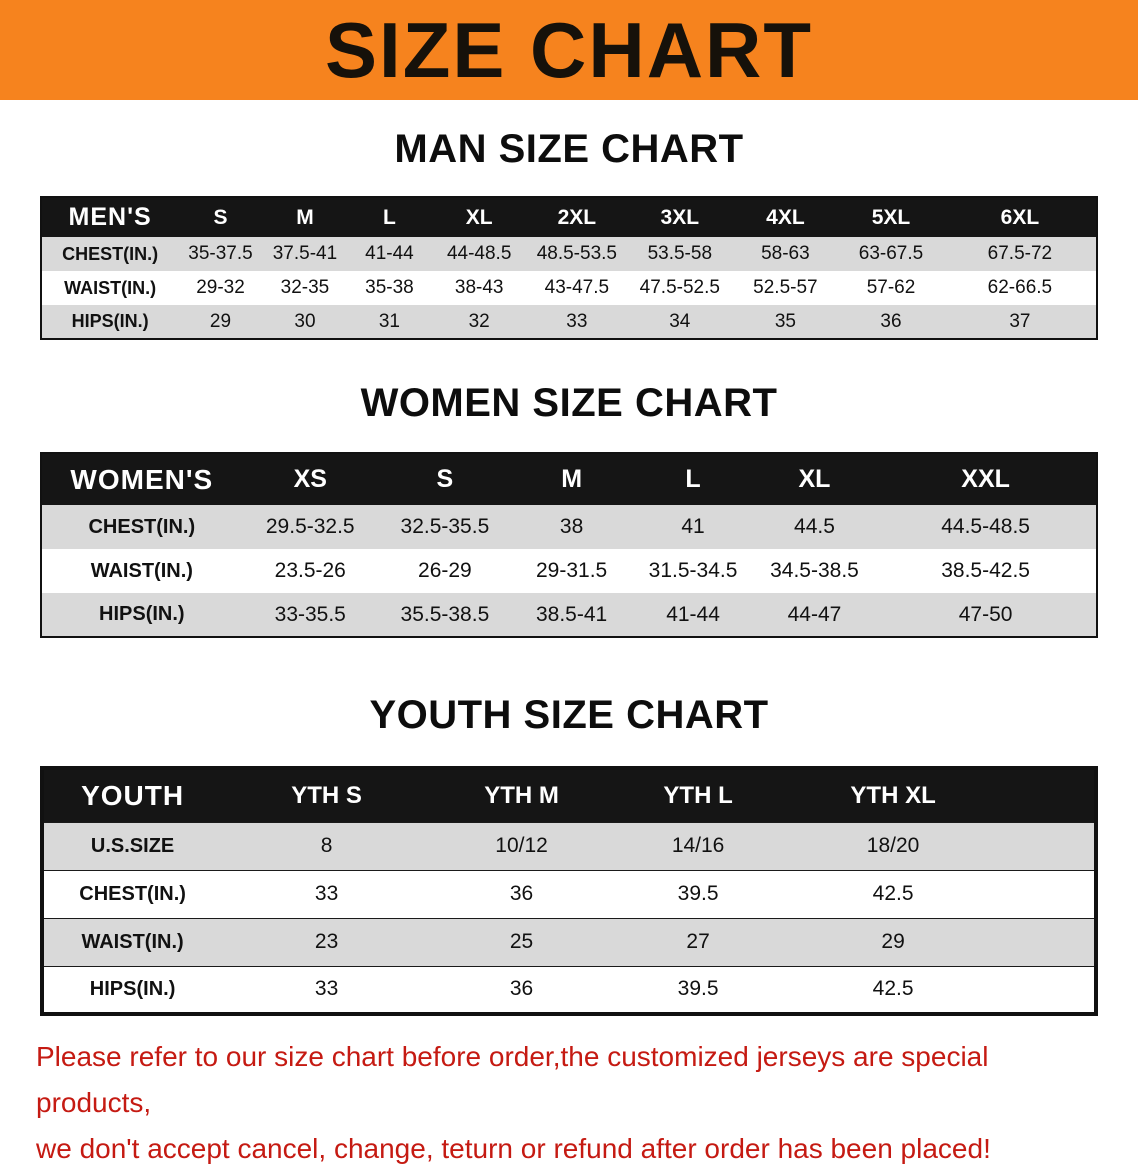 The image size is (1138, 1172). I want to click on women-header-row: WOMEN'S XS S M L XL XXL, so click(569, 479).